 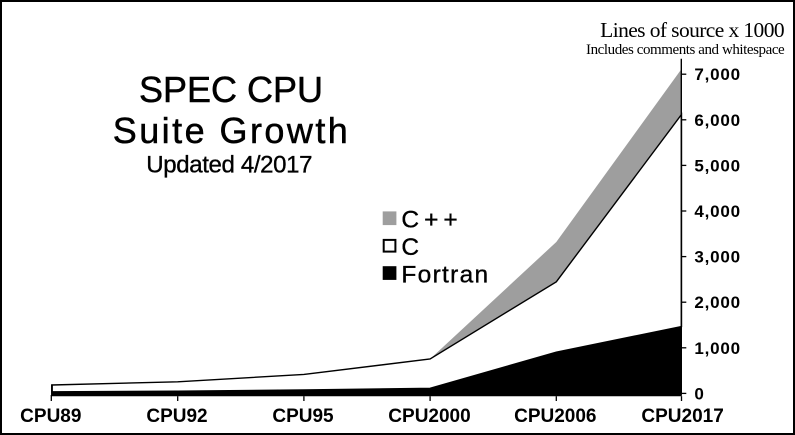 What do you see at coordinates (555, 416) in the screenshot?
I see `svg-text: CPU2006` at bounding box center [555, 416].